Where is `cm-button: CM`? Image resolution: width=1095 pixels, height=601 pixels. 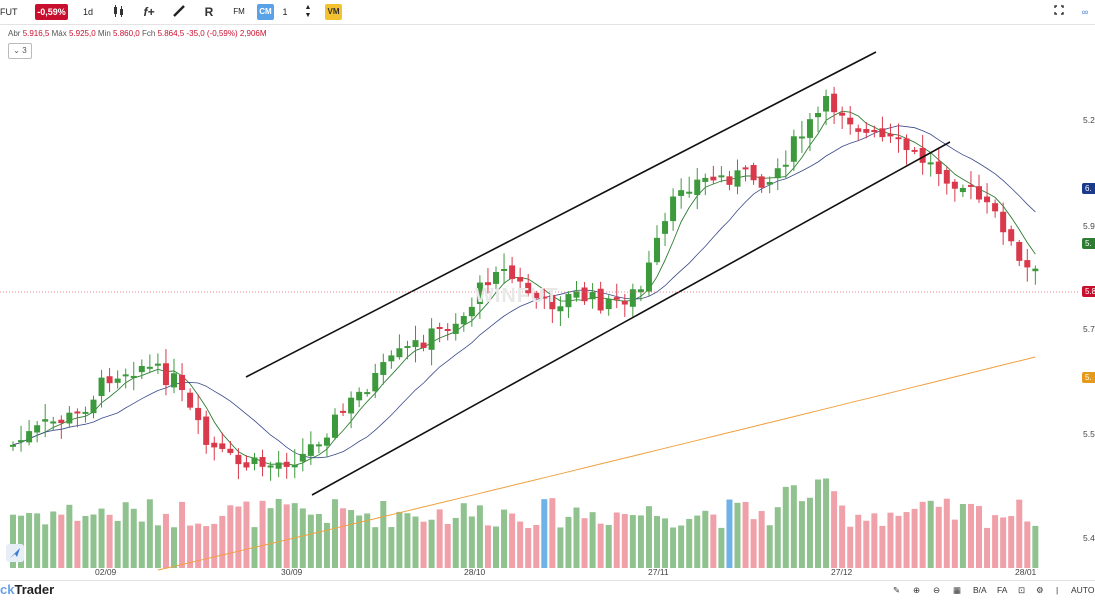
cm-button: CM is located at coordinates (265, 12).